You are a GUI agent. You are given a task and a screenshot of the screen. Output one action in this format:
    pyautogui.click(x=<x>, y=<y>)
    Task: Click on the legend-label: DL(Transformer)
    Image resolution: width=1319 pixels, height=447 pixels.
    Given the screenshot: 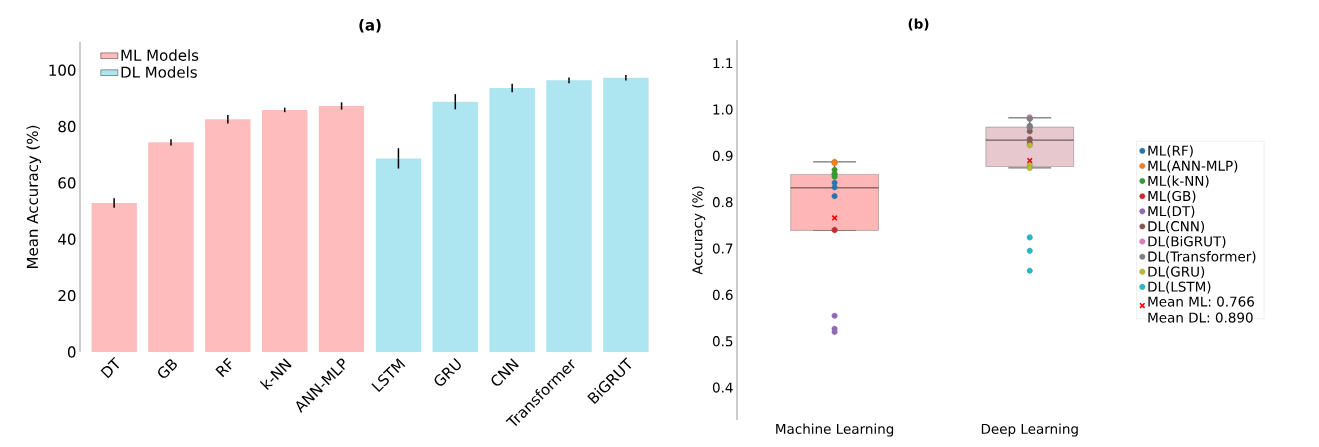 What is the action you would take?
    pyautogui.click(x=1202, y=257)
    